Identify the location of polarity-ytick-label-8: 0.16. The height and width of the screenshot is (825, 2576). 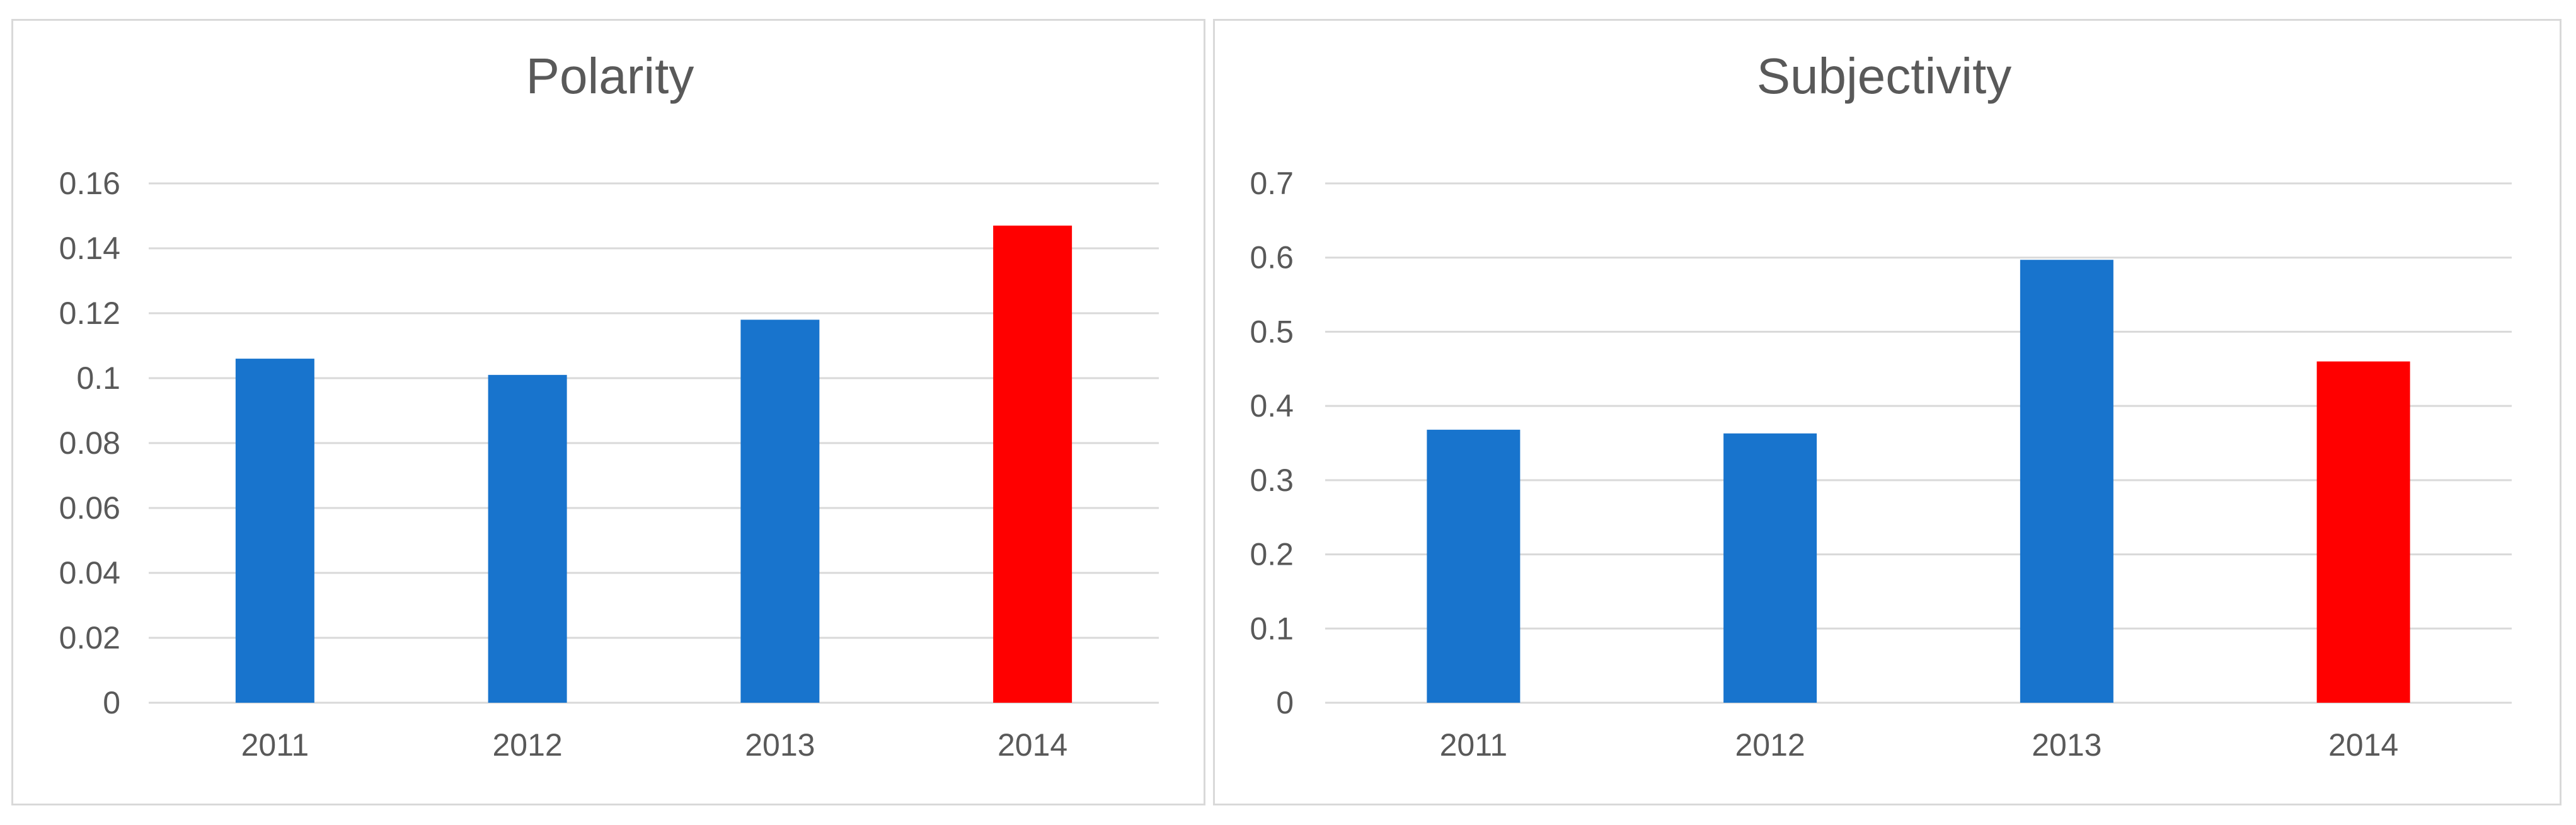
(89, 183).